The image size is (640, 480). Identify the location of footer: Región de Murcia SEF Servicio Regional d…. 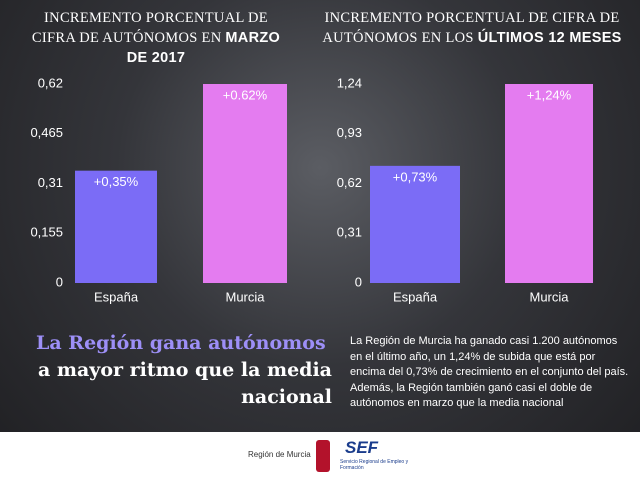
(320, 456).